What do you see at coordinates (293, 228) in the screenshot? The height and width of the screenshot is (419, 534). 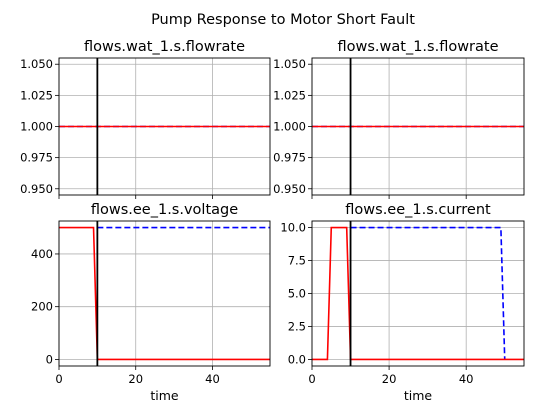 I see `y-tick-label: 10.0` at bounding box center [293, 228].